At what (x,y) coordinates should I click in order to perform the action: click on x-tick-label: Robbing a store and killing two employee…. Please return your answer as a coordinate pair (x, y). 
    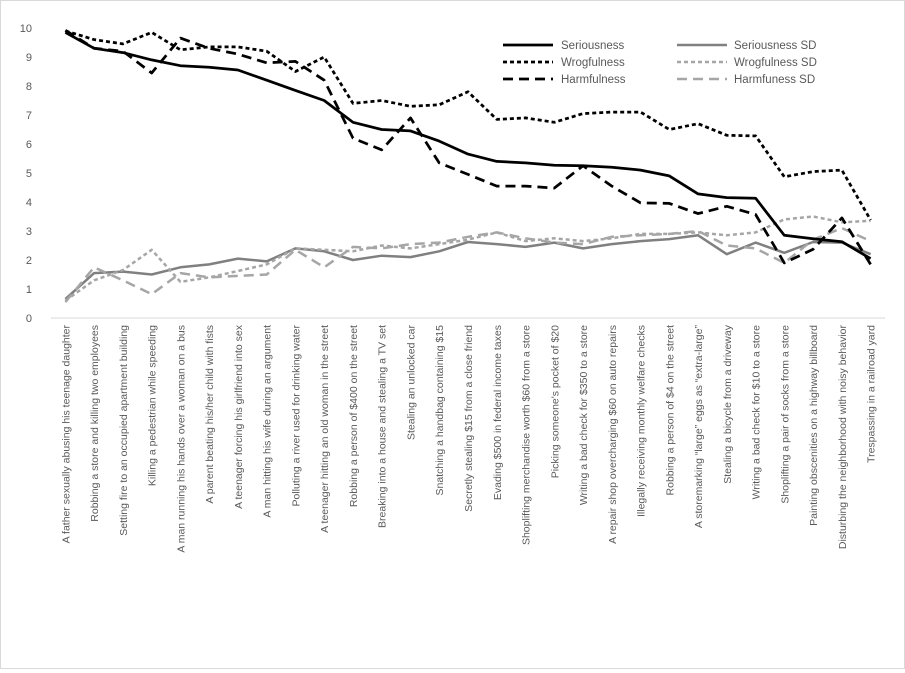
    Looking at the image, I should click on (95, 423).